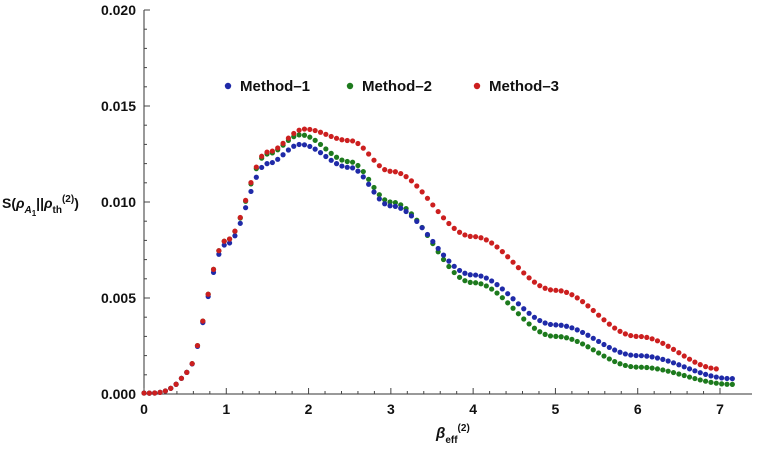 This screenshot has height=449, width=768. Describe the element at coordinates (226, 409) in the screenshot. I see `x-tick-label: 1` at that location.